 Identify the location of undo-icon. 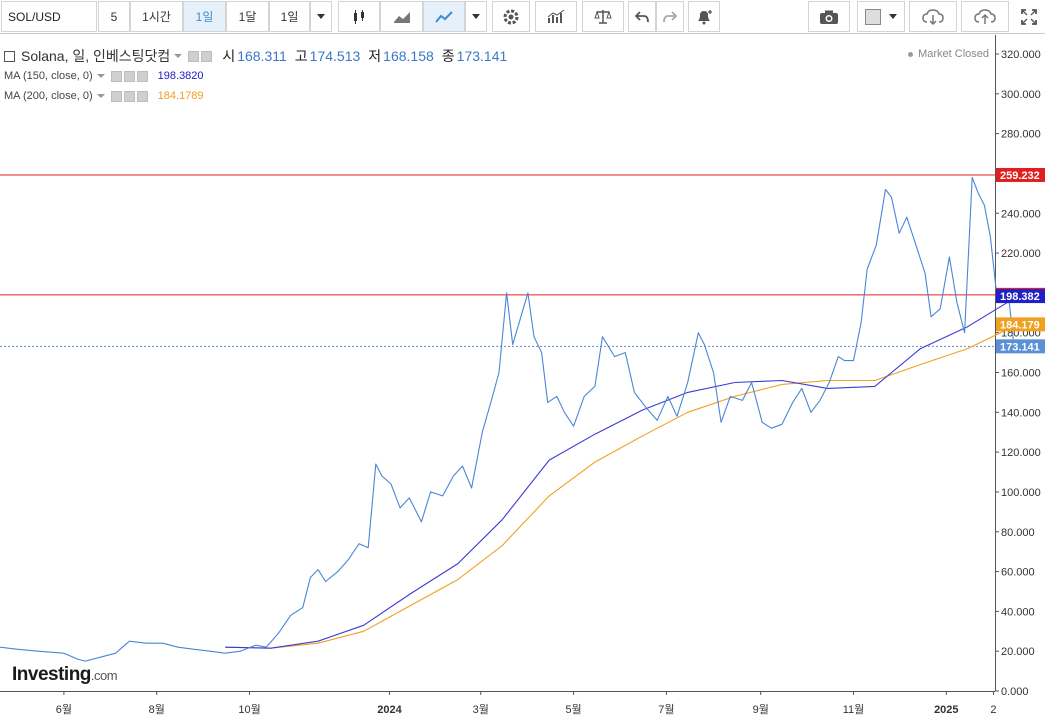
(642, 16).